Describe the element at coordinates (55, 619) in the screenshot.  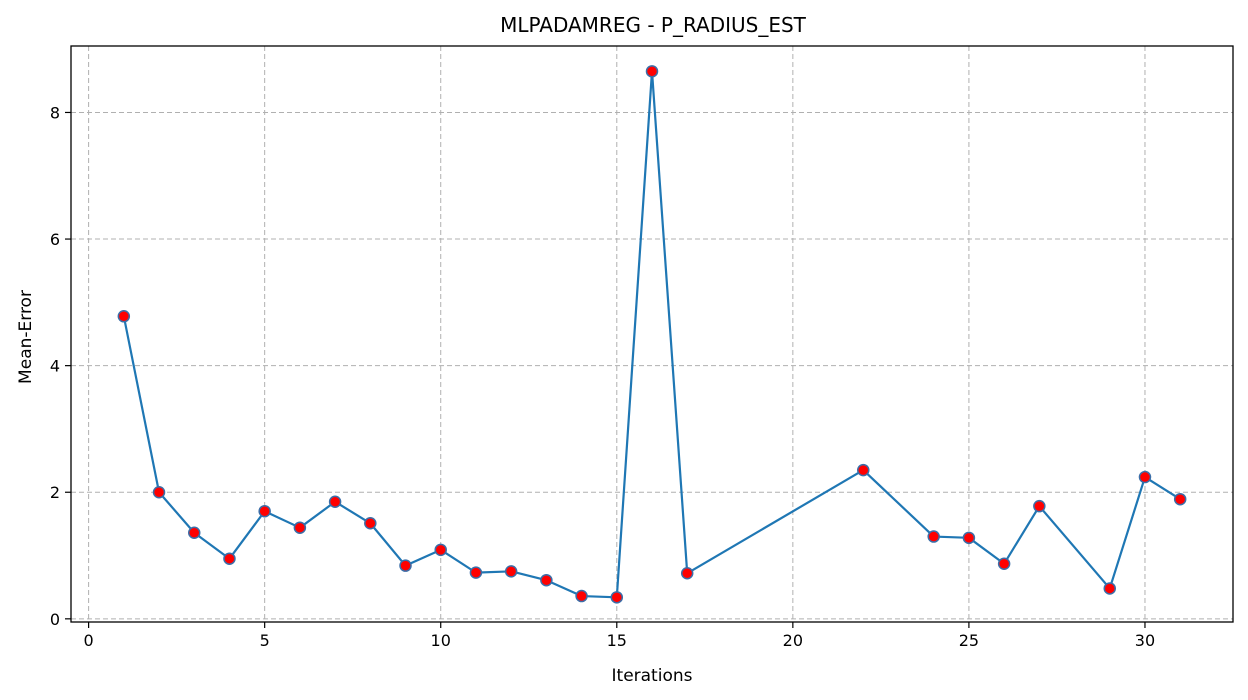
I see `y-tick-label: 0` at that location.